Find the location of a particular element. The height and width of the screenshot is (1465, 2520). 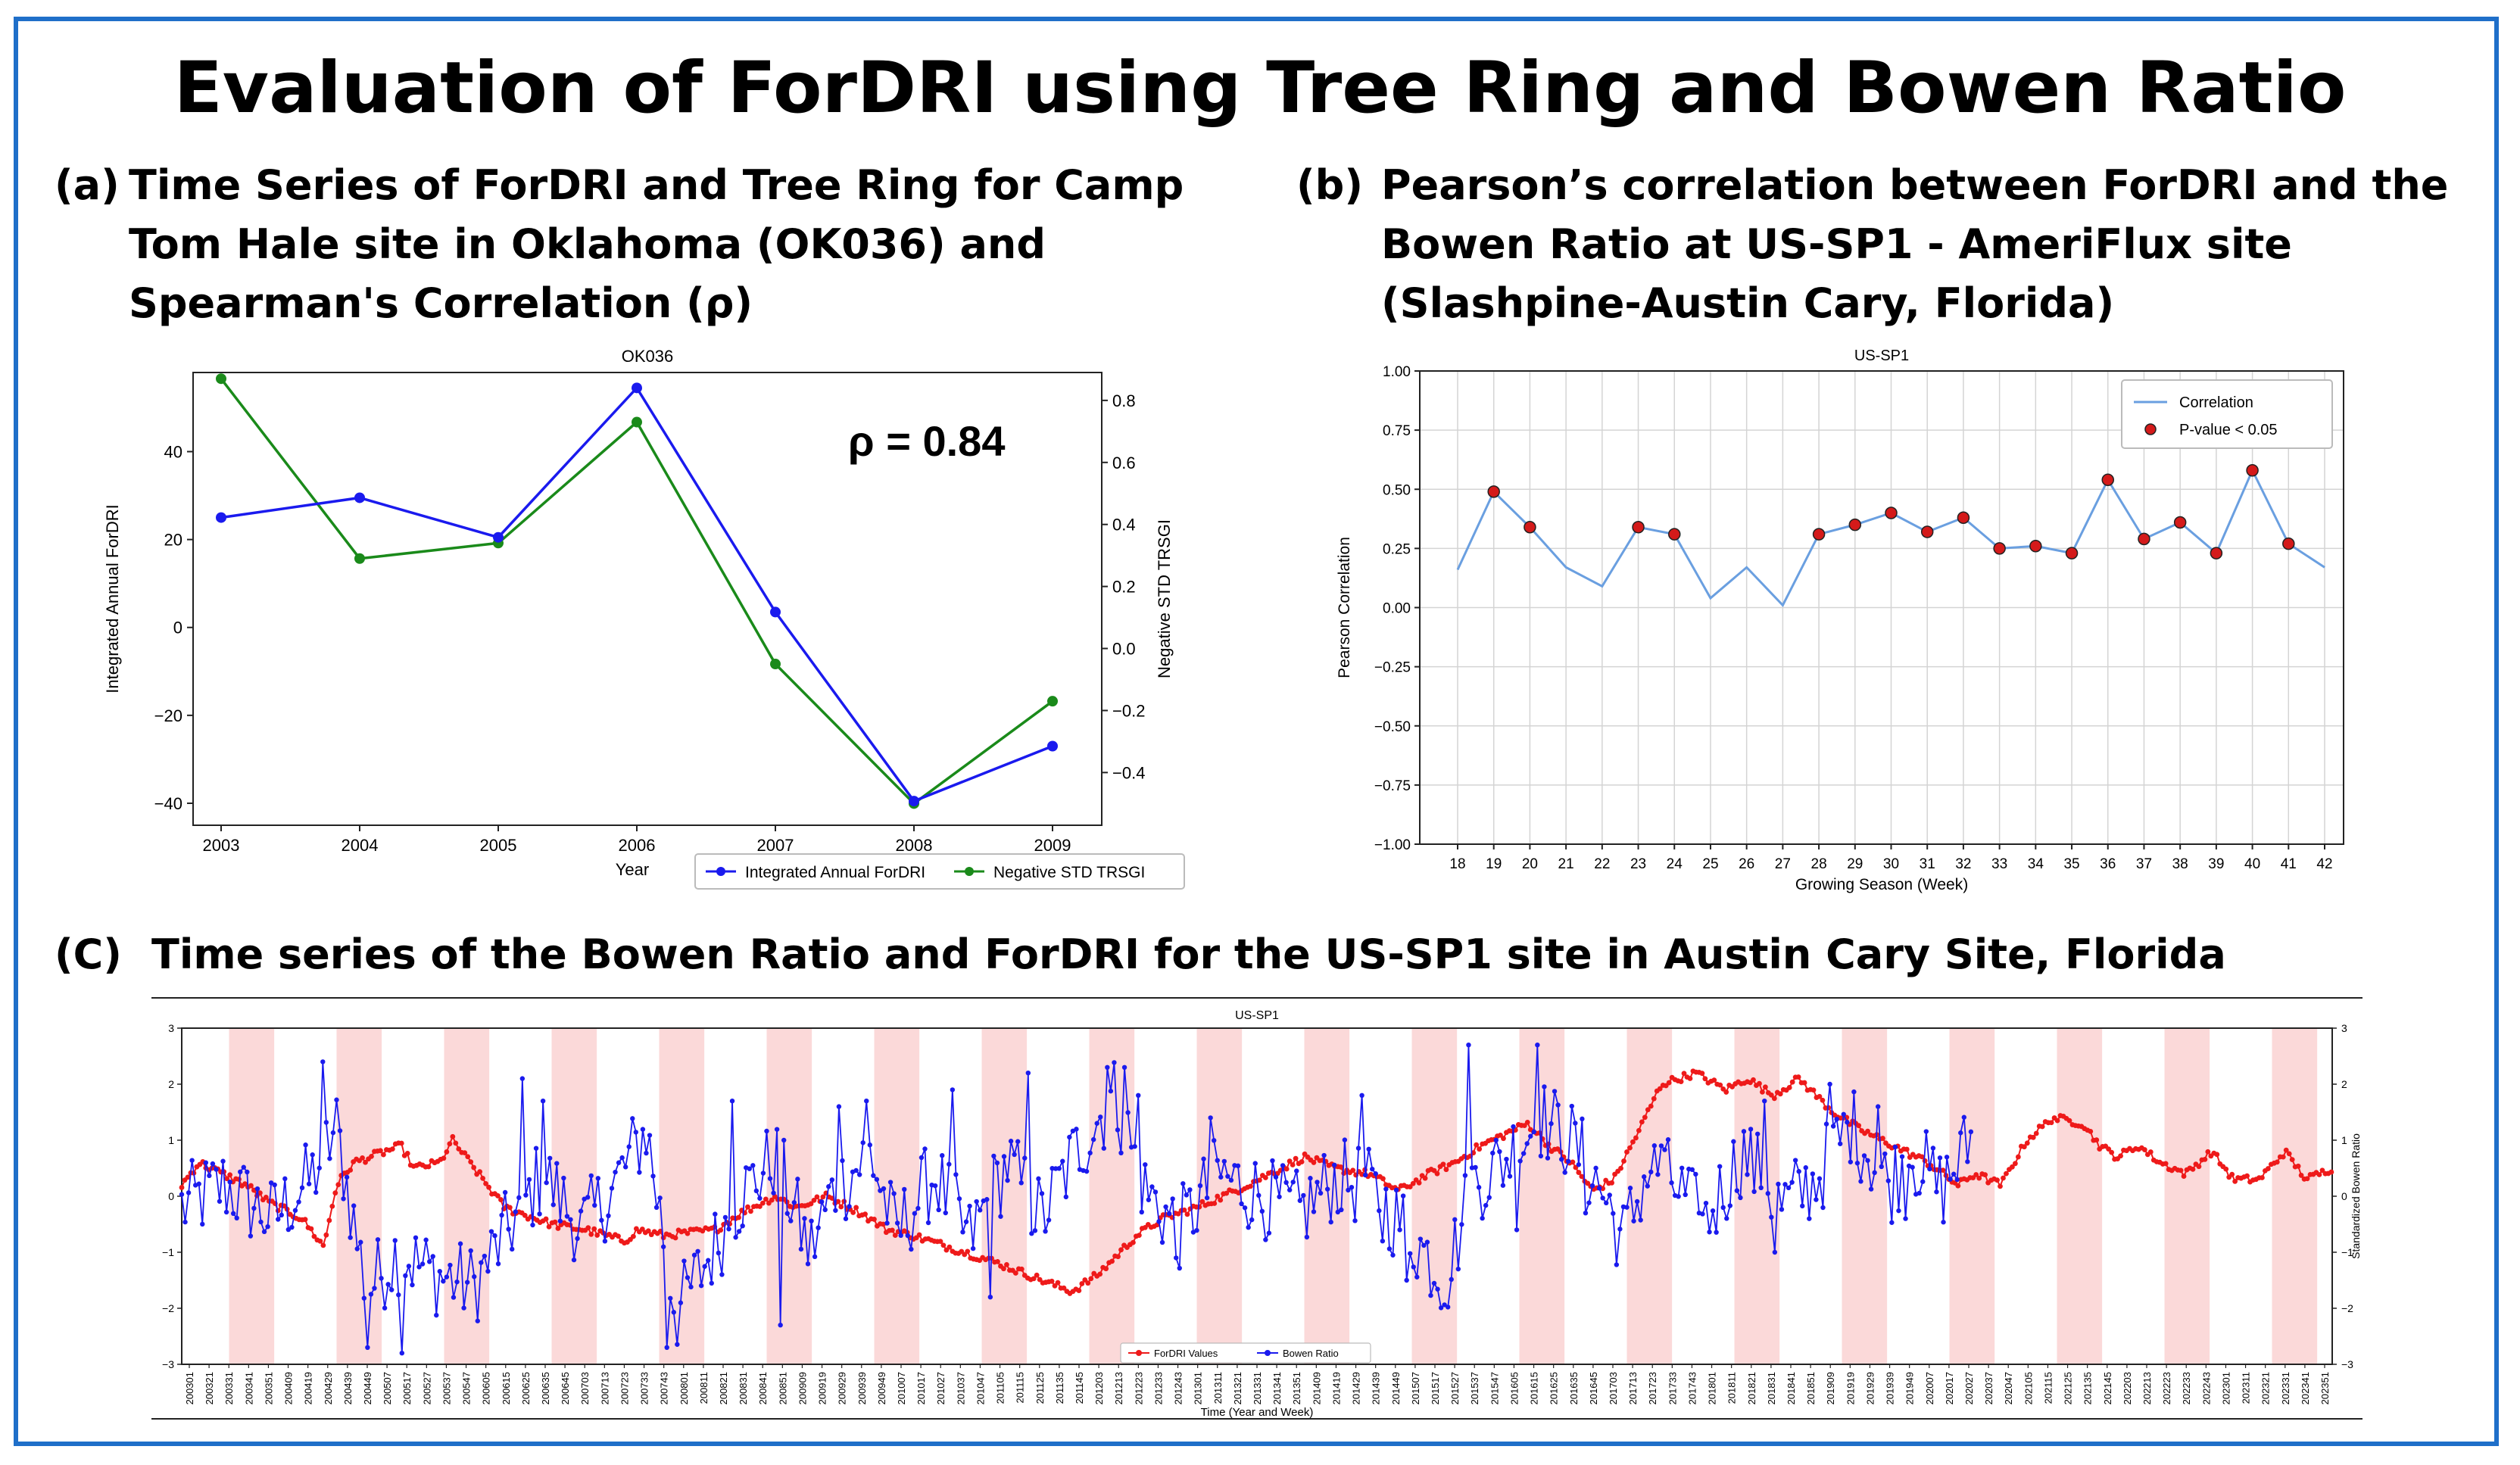

x-tick-label: 200301 is located at coordinates (189, 1388).